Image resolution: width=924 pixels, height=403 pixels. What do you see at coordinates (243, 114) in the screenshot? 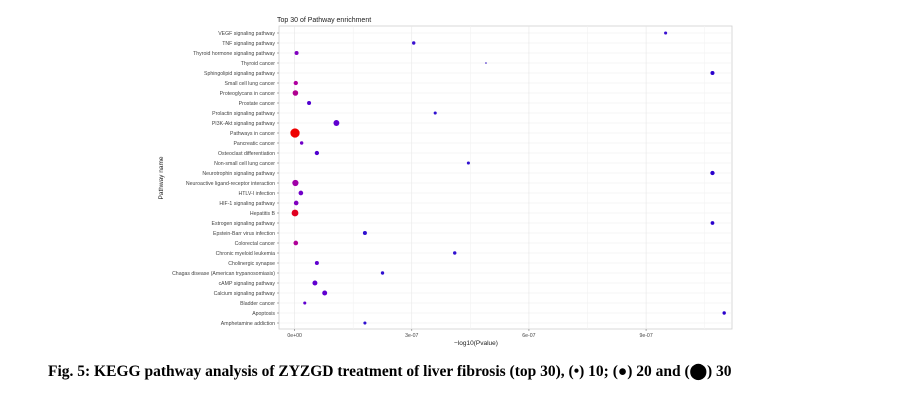
I see `y-tick-label: Prolactin signaling pathway` at bounding box center [243, 114].